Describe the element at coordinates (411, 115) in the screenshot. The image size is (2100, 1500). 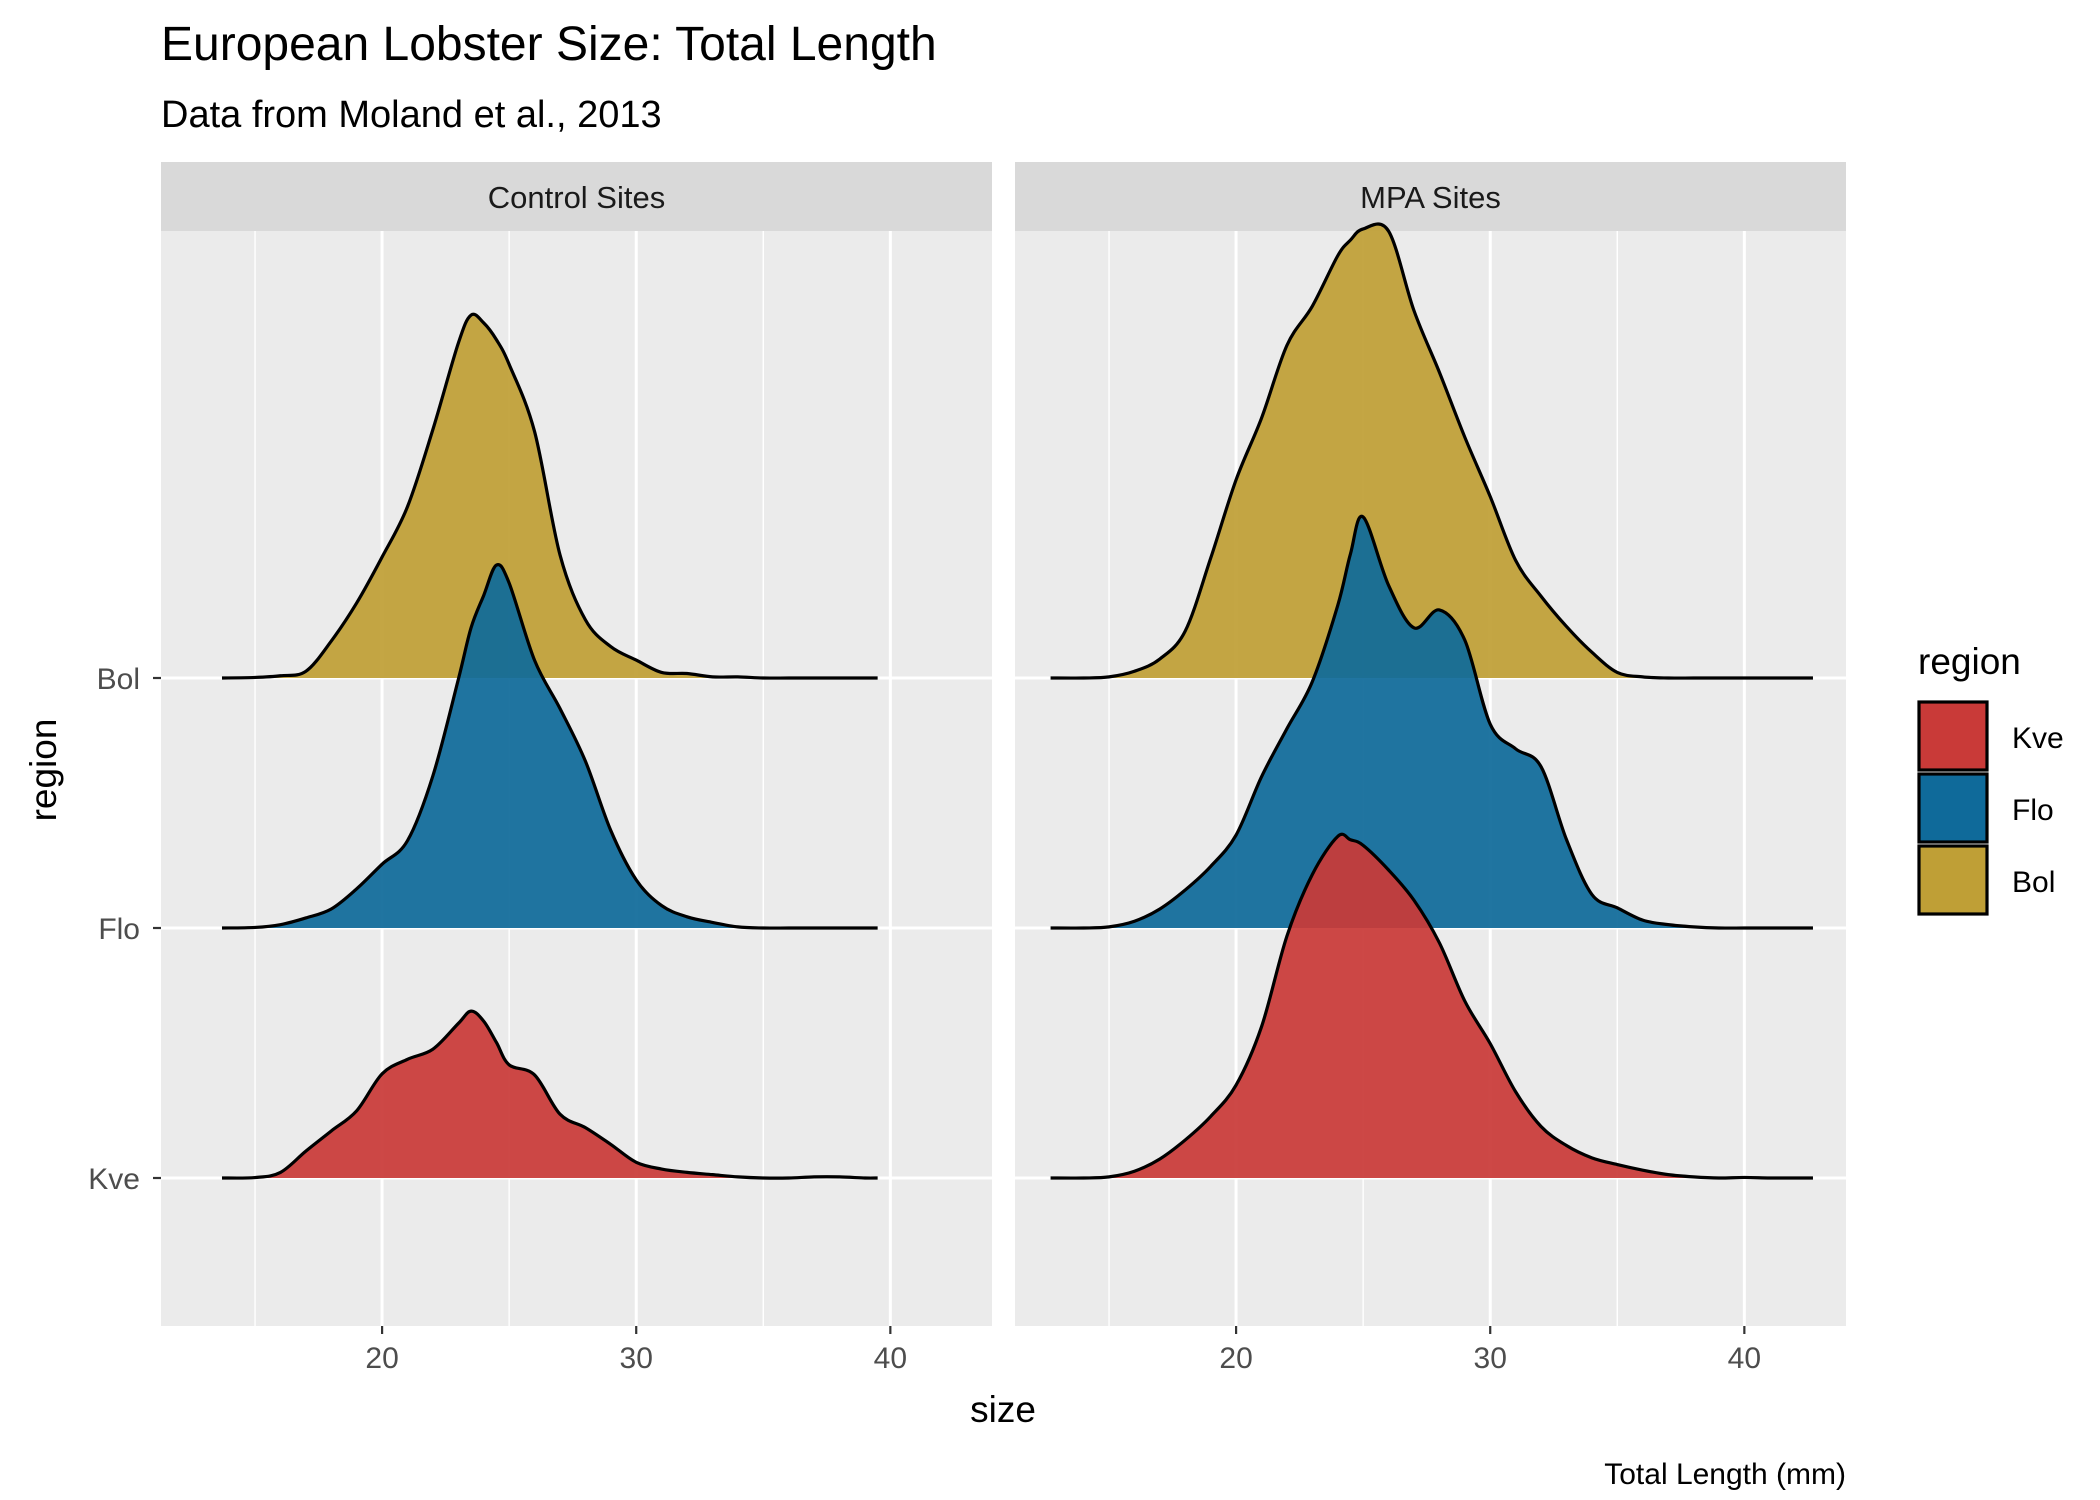
I see `chart-subtitle: Data from Moland et al., 2013` at that location.